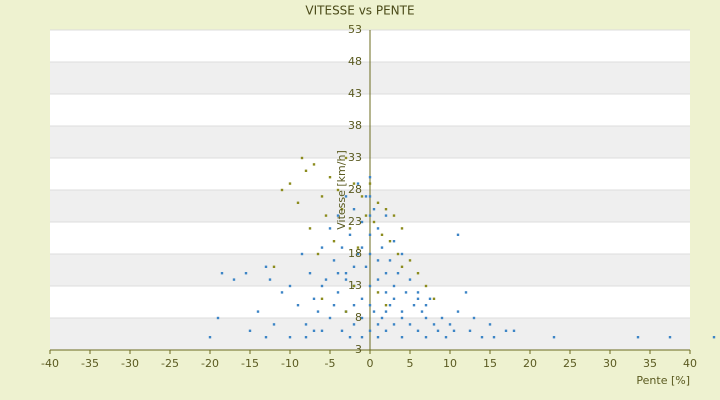  Describe the element at coordinates (410, 363) in the screenshot. I see `x-tick-label: 5` at that location.